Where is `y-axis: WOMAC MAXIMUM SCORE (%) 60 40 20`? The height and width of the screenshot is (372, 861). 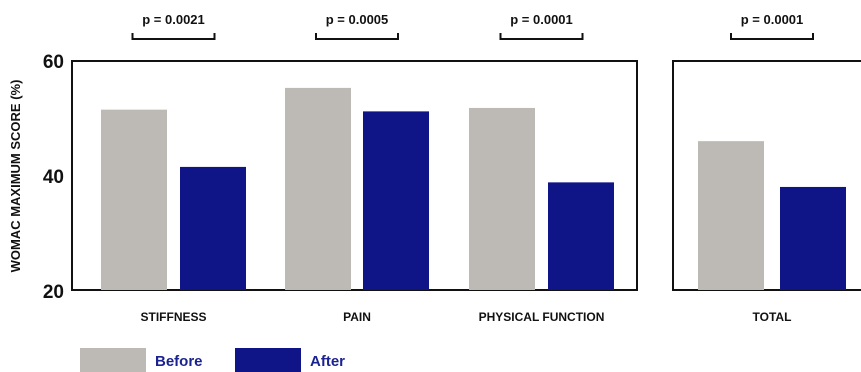
y-axis: WOMAC MAXIMUM SCORE (%) 60 40 20 is located at coordinates (36, 177).